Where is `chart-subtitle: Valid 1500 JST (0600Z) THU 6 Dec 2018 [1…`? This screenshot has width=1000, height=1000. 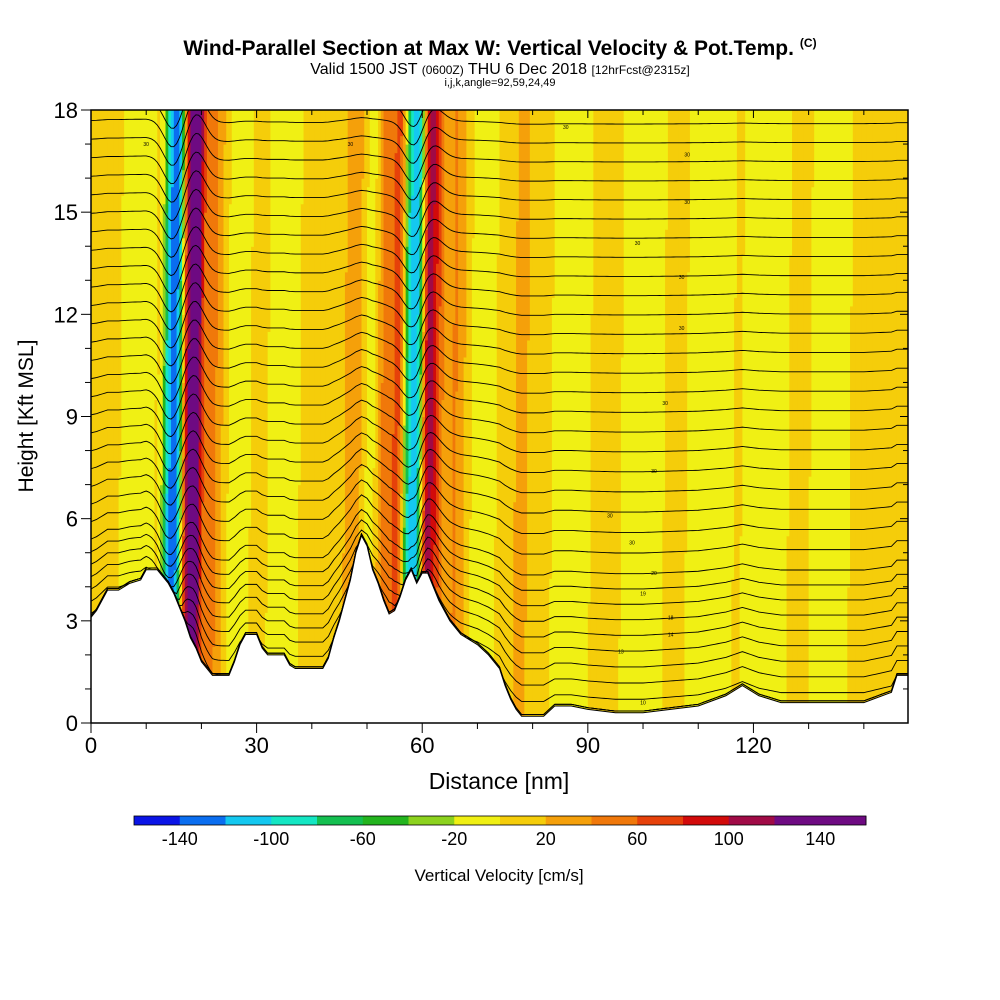
chart-subtitle: Valid 1500 JST (0600Z) THU 6 Dec 2018 [1… is located at coordinates (500, 69).